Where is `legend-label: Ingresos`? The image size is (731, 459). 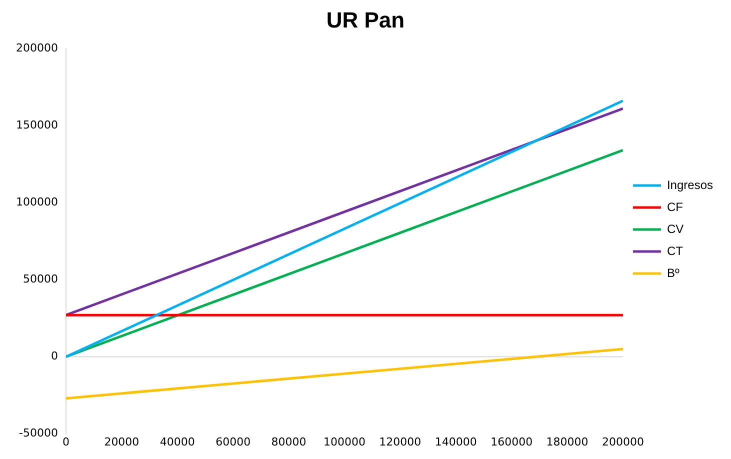 legend-label: Ingresos is located at coordinates (690, 185).